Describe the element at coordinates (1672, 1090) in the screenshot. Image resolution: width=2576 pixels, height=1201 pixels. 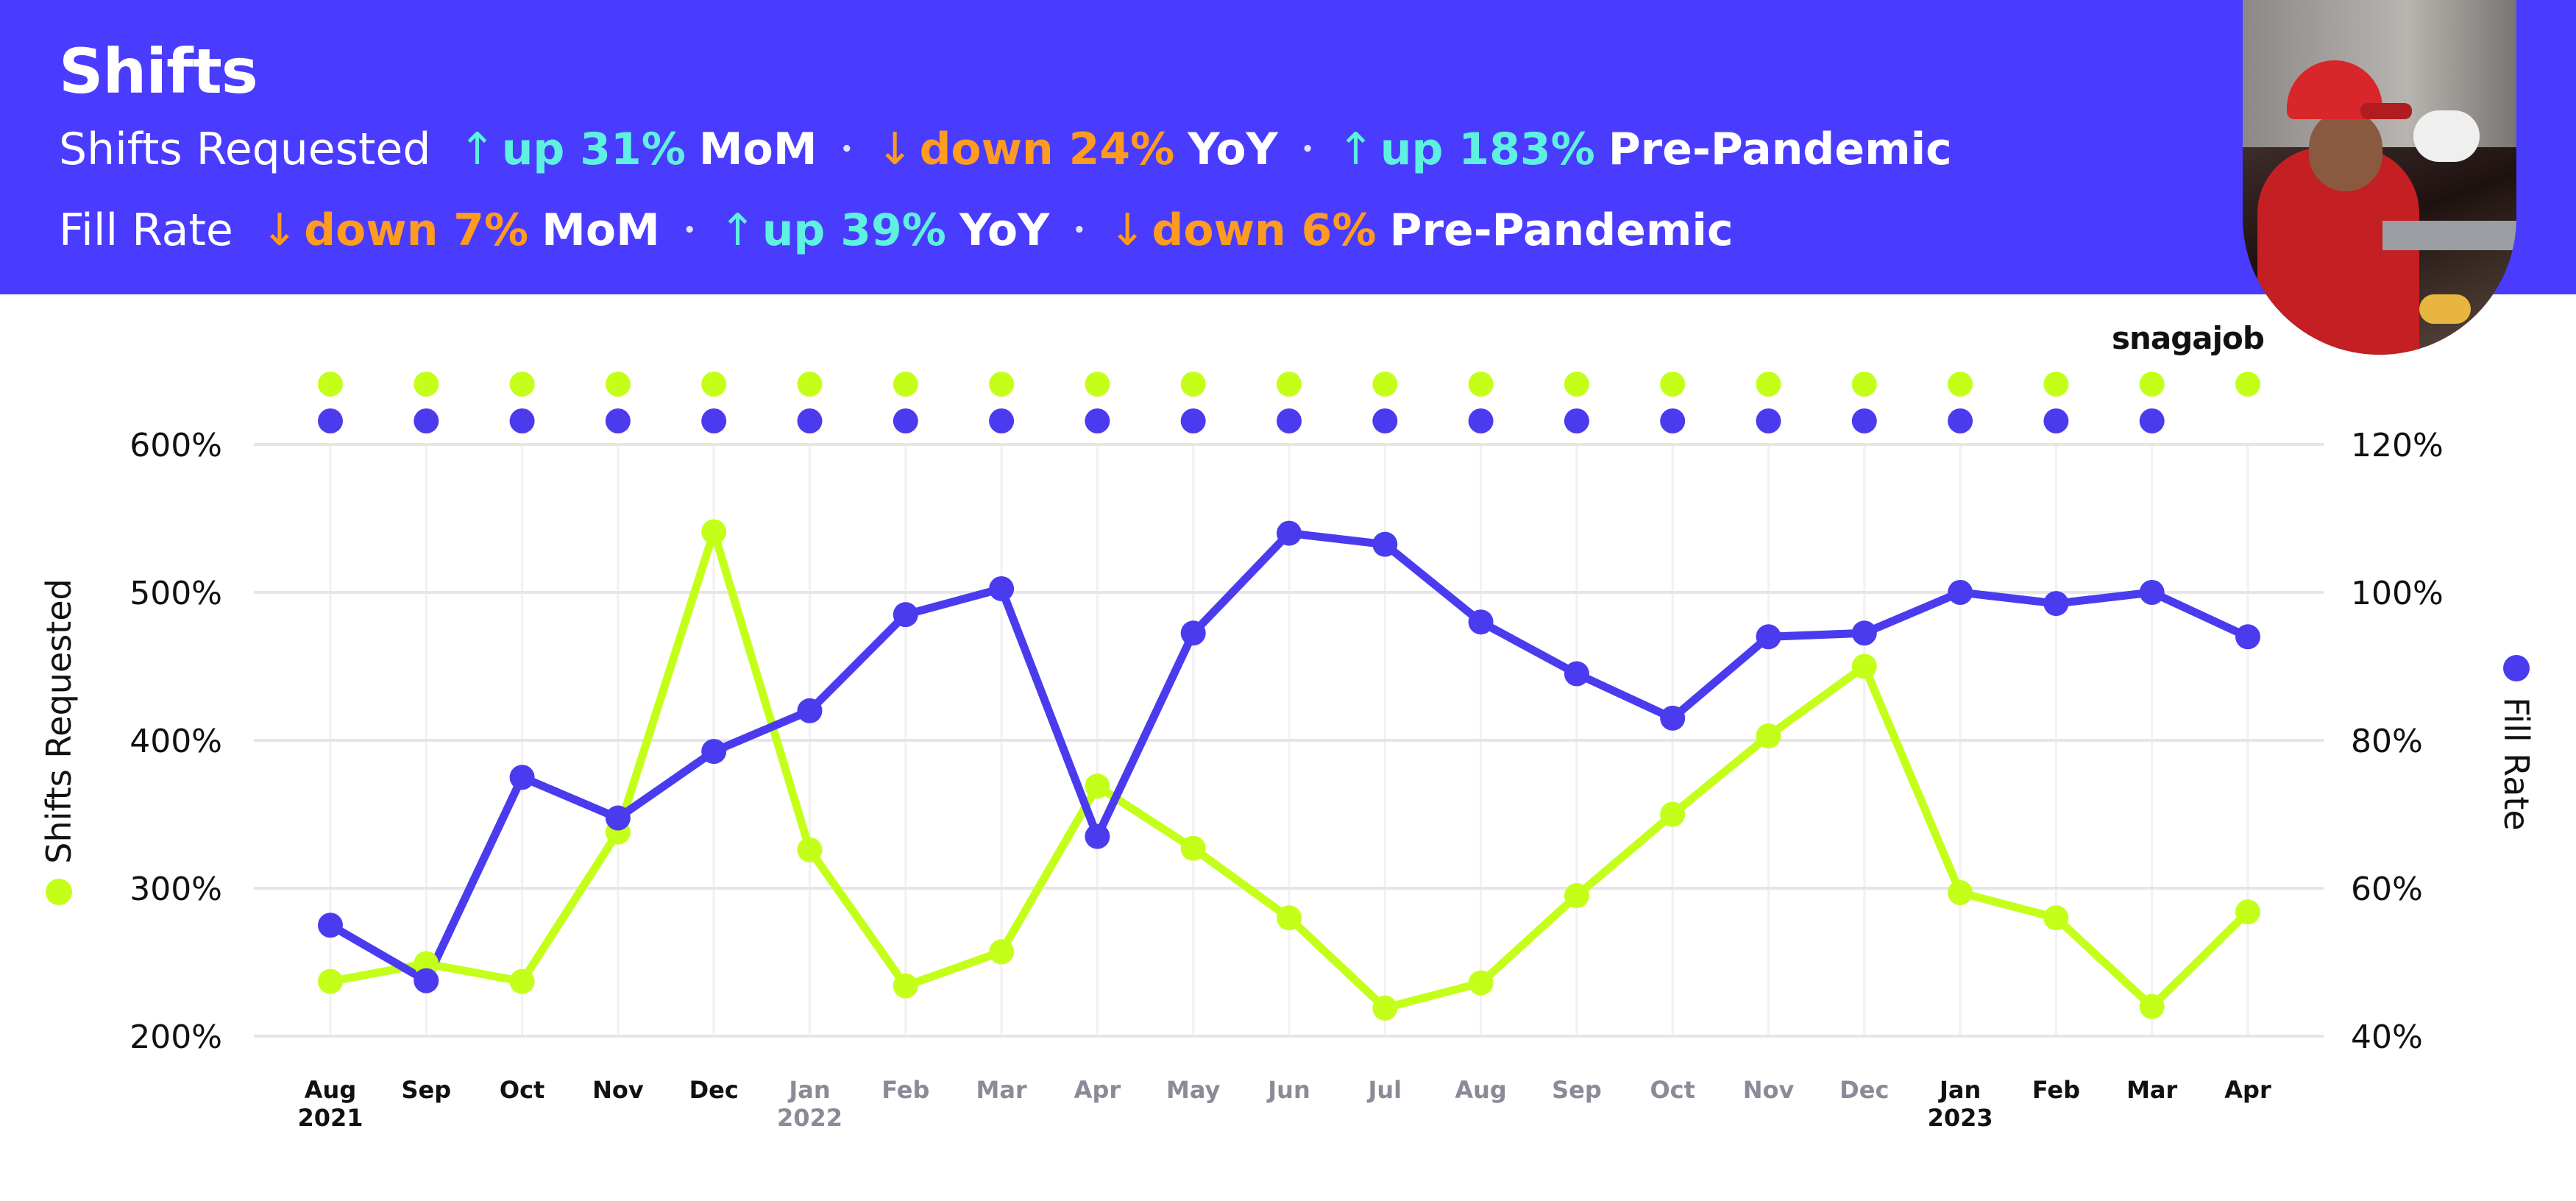
I see `x-axis-tick: Oct` at that location.